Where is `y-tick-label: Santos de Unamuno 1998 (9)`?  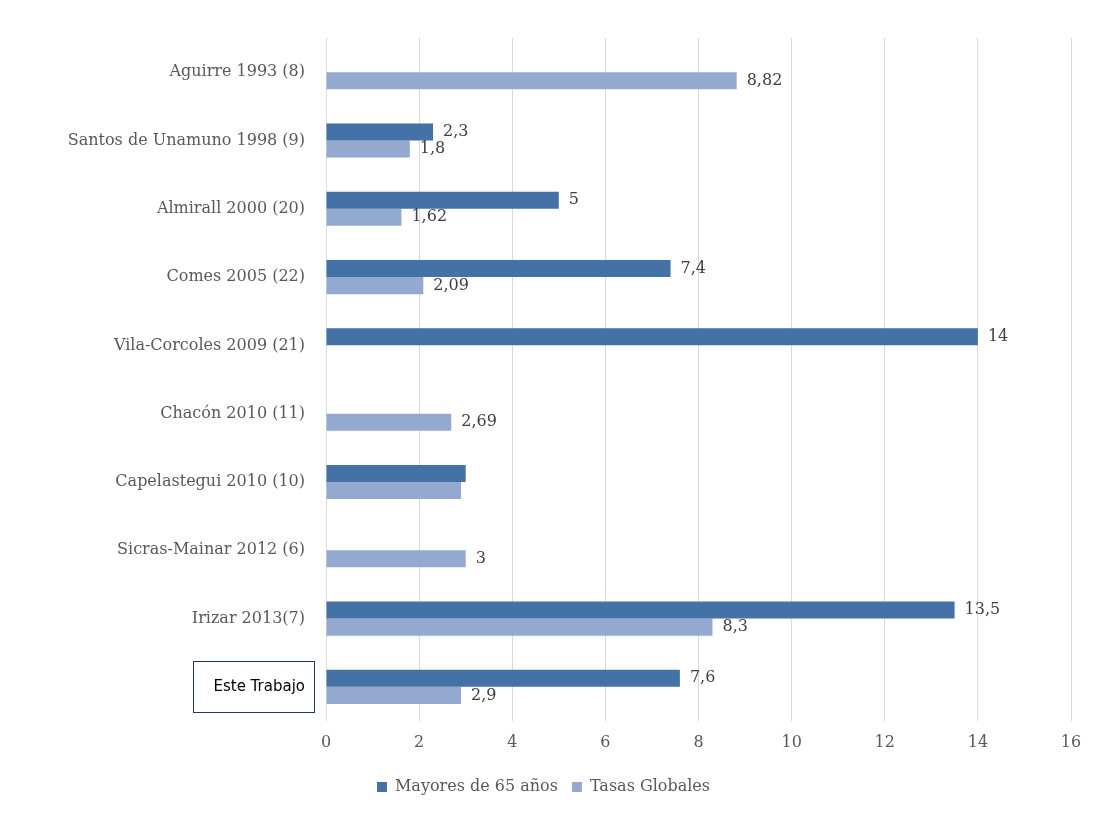
y-tick-label: Santos de Unamuno 1998 (9) is located at coordinates (186, 139).